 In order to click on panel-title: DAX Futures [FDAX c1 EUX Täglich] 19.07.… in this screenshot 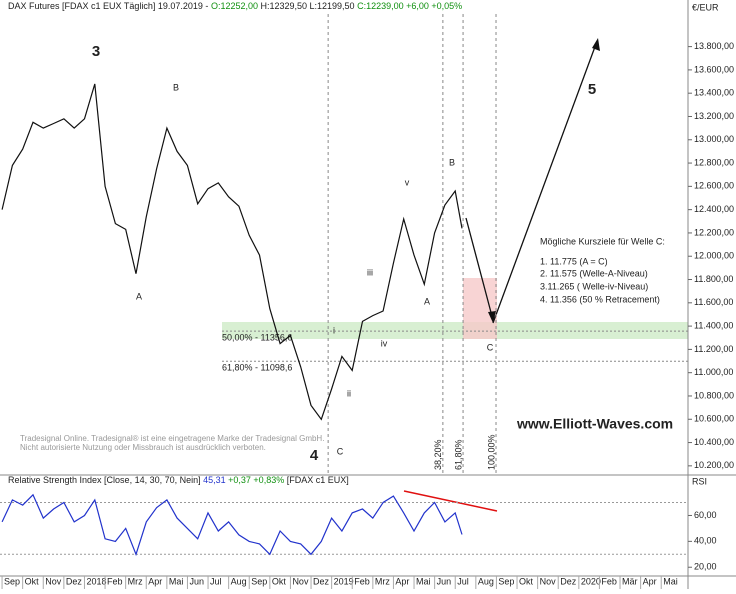, I will do `click(235, 6)`.